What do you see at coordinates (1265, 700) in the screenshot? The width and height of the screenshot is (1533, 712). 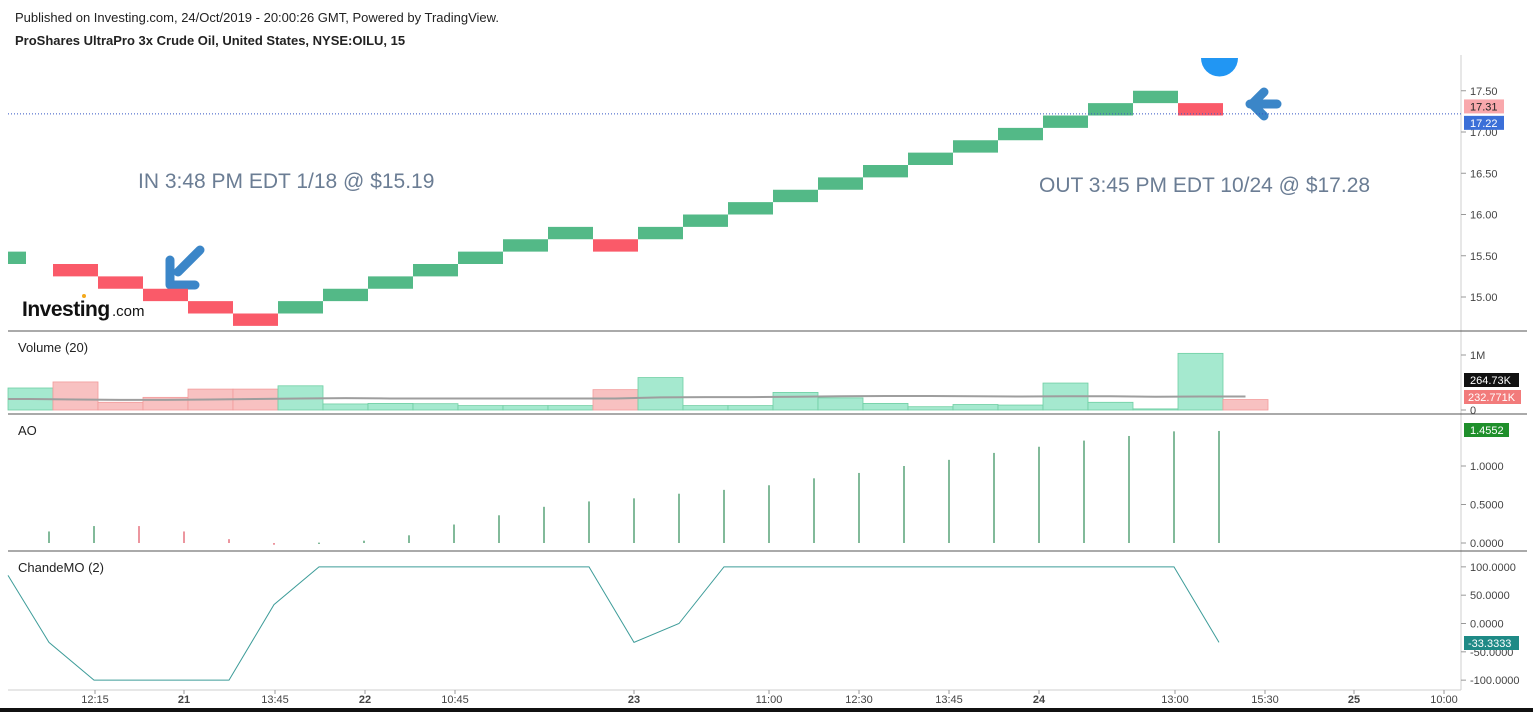 I see `time-tick-label: 15:30` at bounding box center [1265, 700].